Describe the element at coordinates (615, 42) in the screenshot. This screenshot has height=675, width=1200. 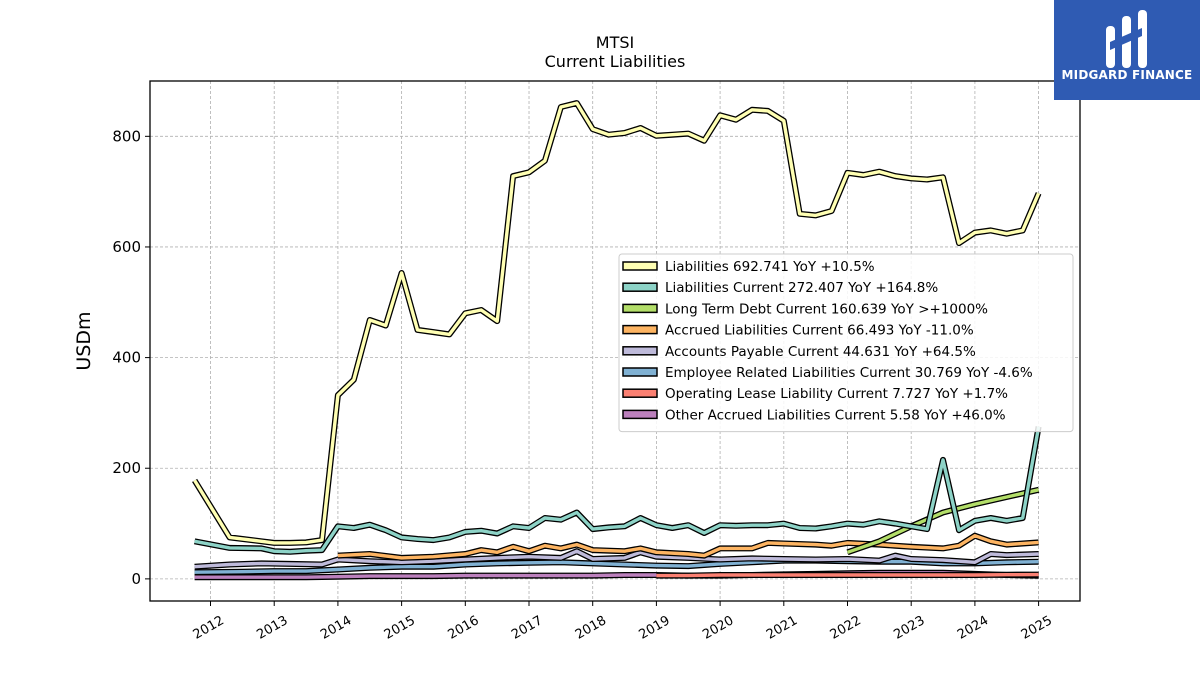
I see `chart-title: MTSI` at that location.